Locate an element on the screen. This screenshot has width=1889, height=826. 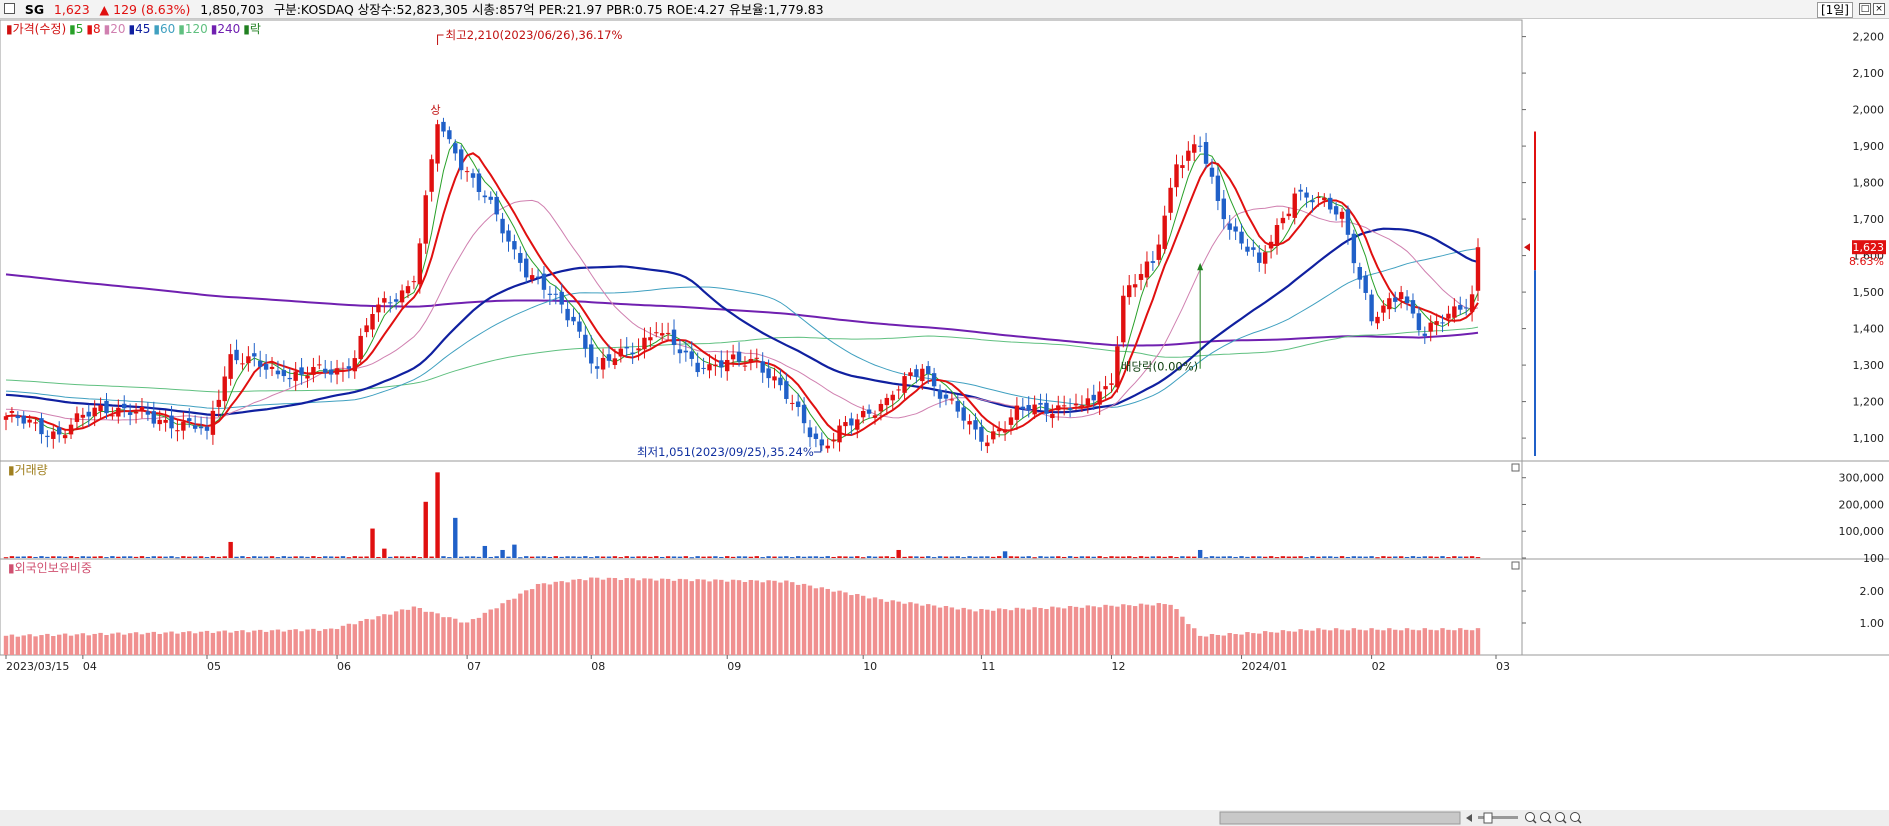
last-price-badge is located at coordinates (1869, 247).